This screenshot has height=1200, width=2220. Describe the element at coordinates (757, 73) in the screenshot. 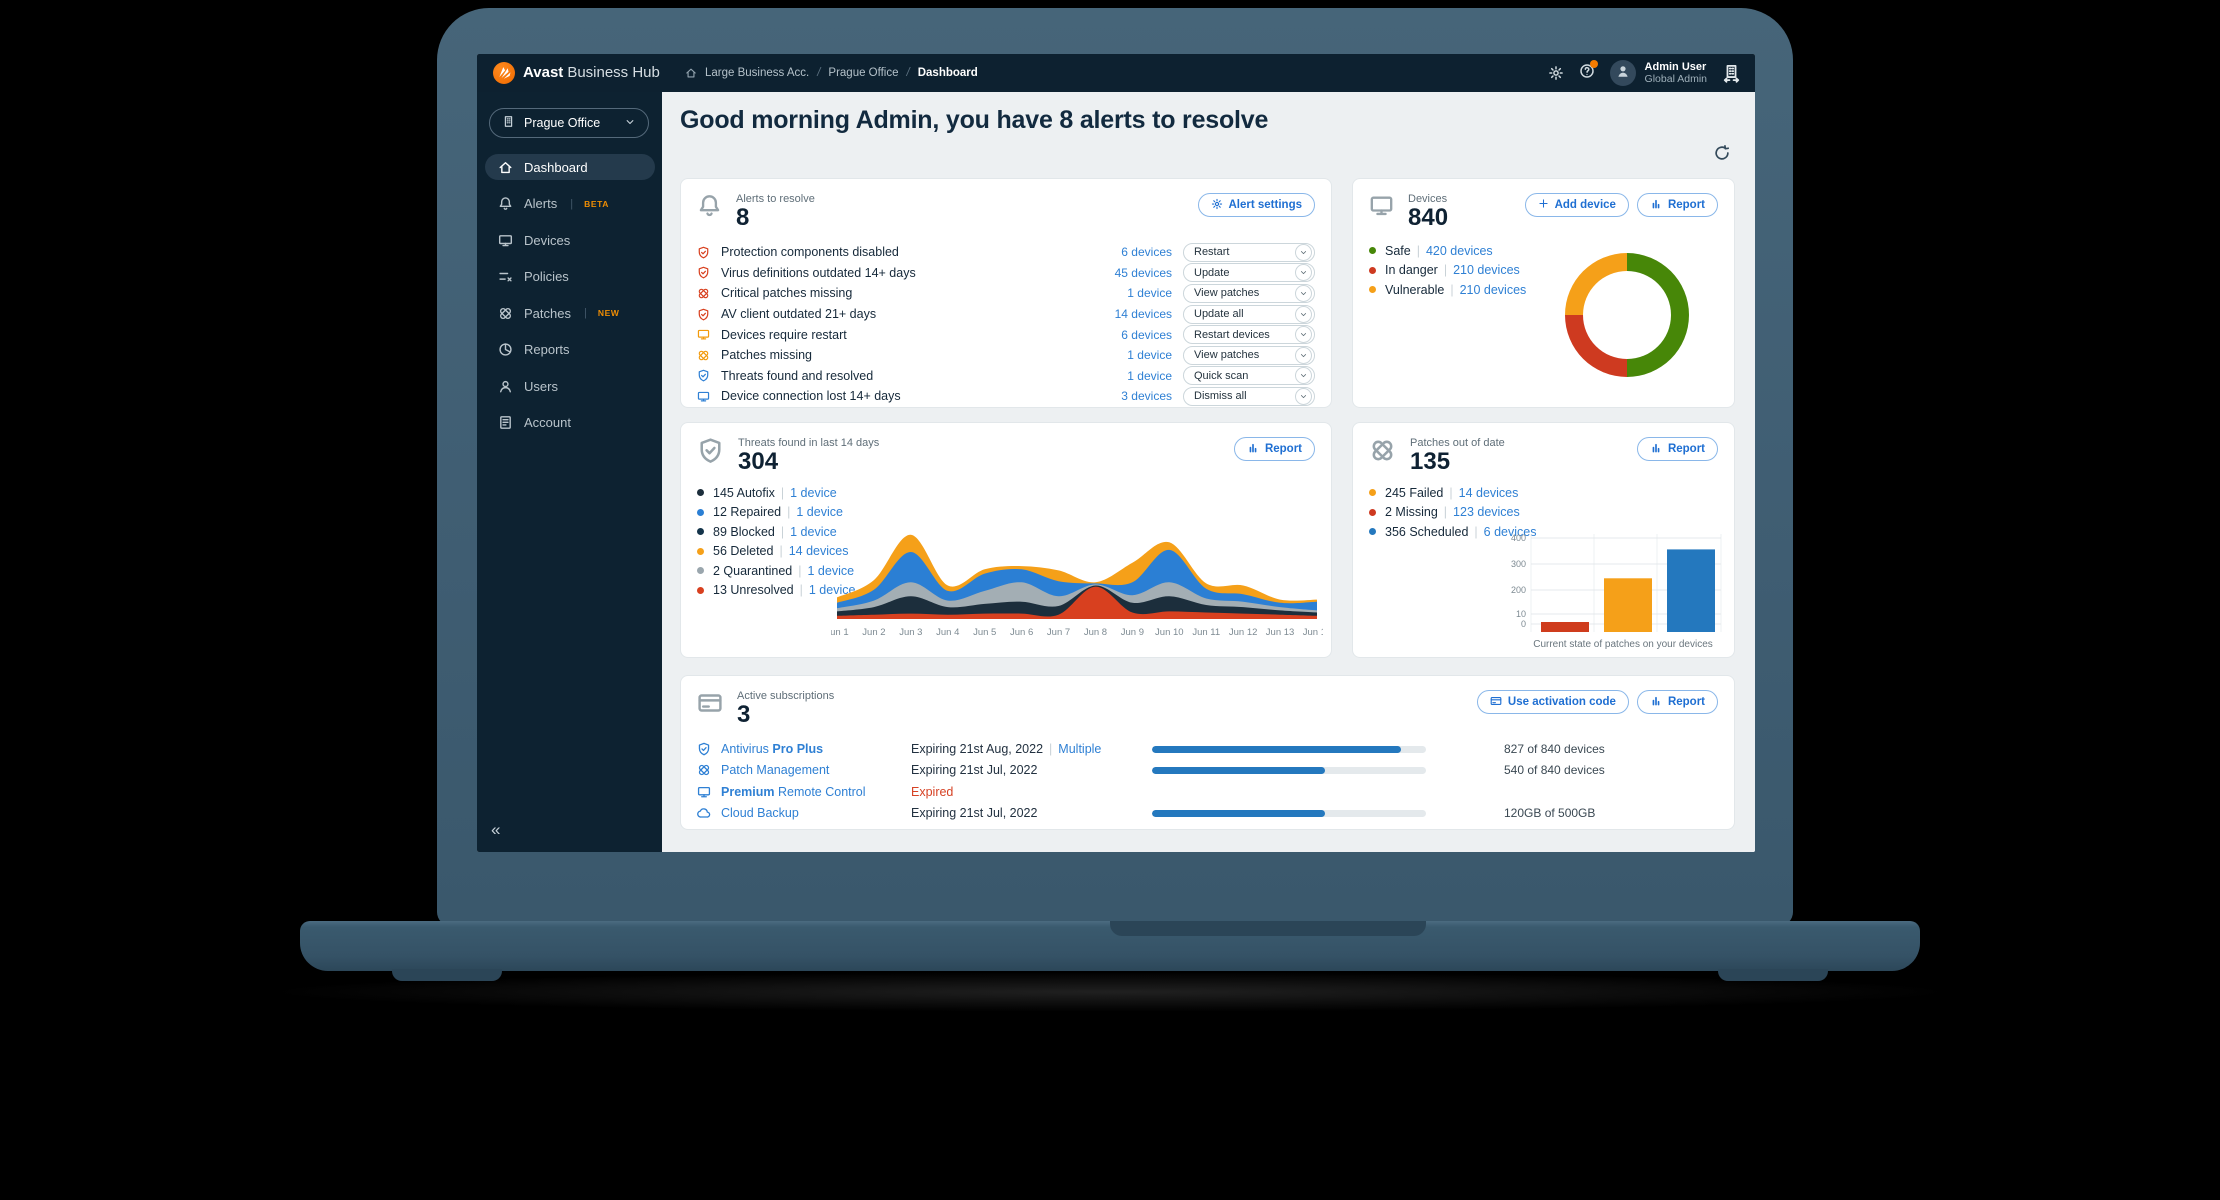

I see `breadcrumb-account: Large Business Acc.` at that location.